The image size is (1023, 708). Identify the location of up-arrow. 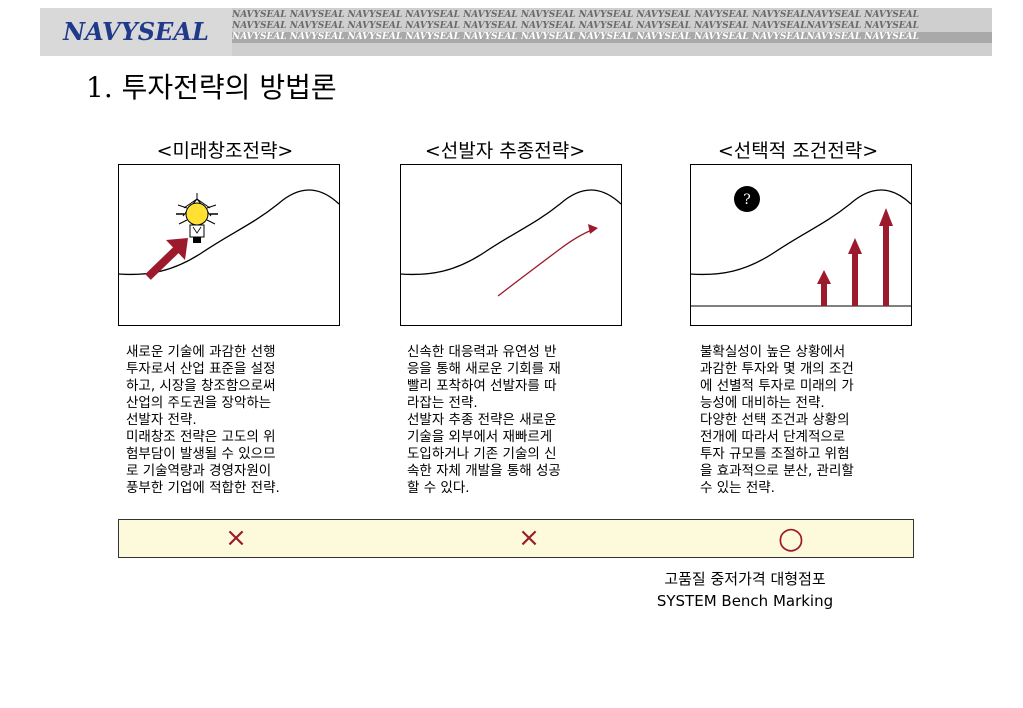
(166, 259).